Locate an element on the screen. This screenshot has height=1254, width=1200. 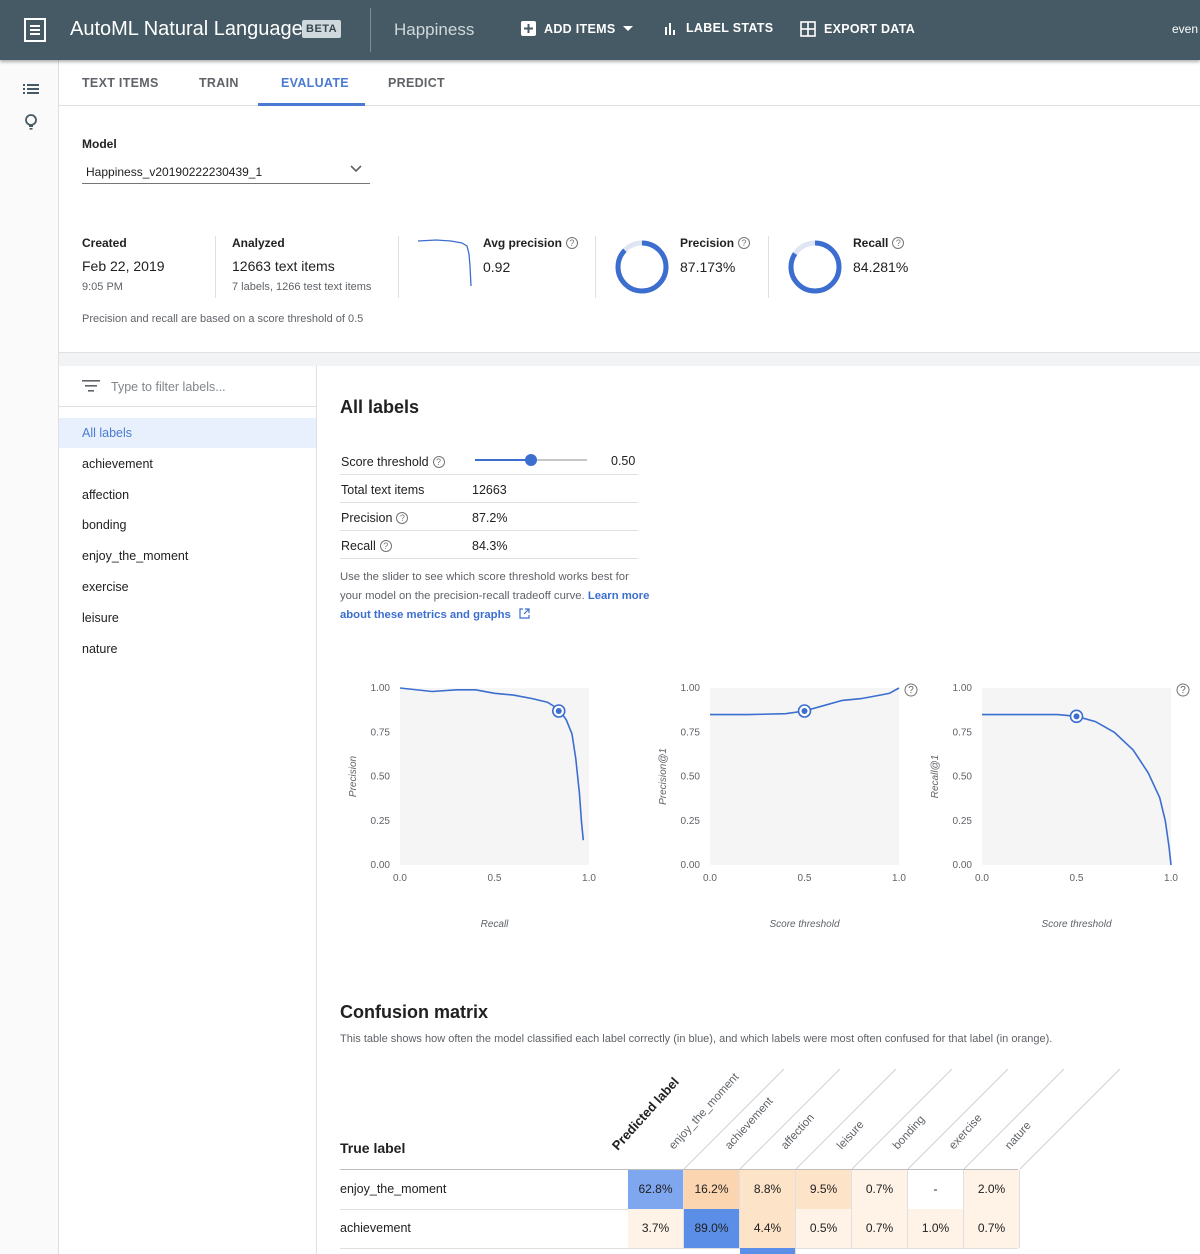
detail-precision-label: Precision? is located at coordinates (375, 518).